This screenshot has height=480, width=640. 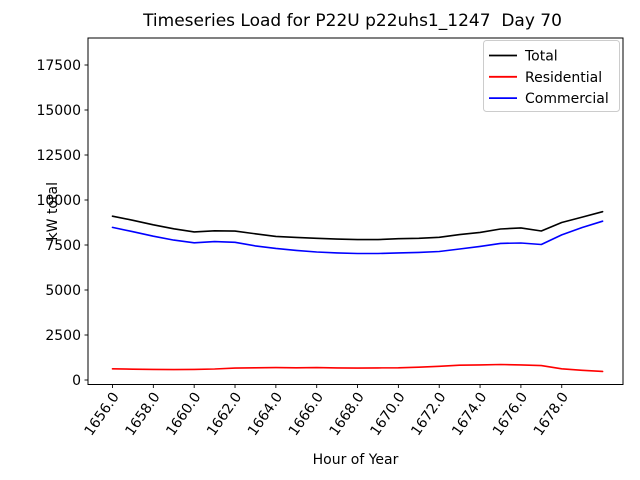 I want to click on x-tick-label: 1658.0, so click(x=142, y=414).